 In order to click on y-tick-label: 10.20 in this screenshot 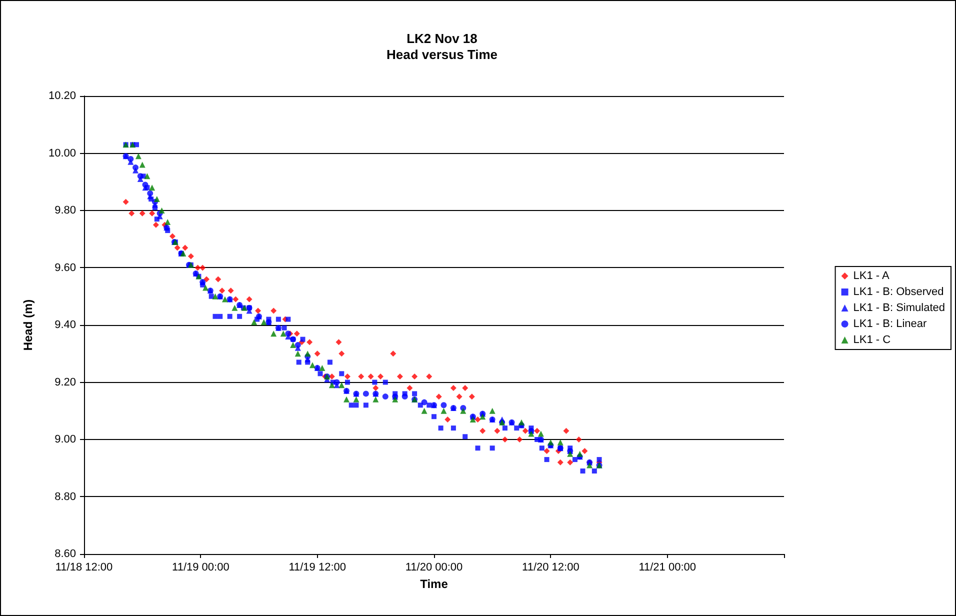, I will do `click(62, 96)`.